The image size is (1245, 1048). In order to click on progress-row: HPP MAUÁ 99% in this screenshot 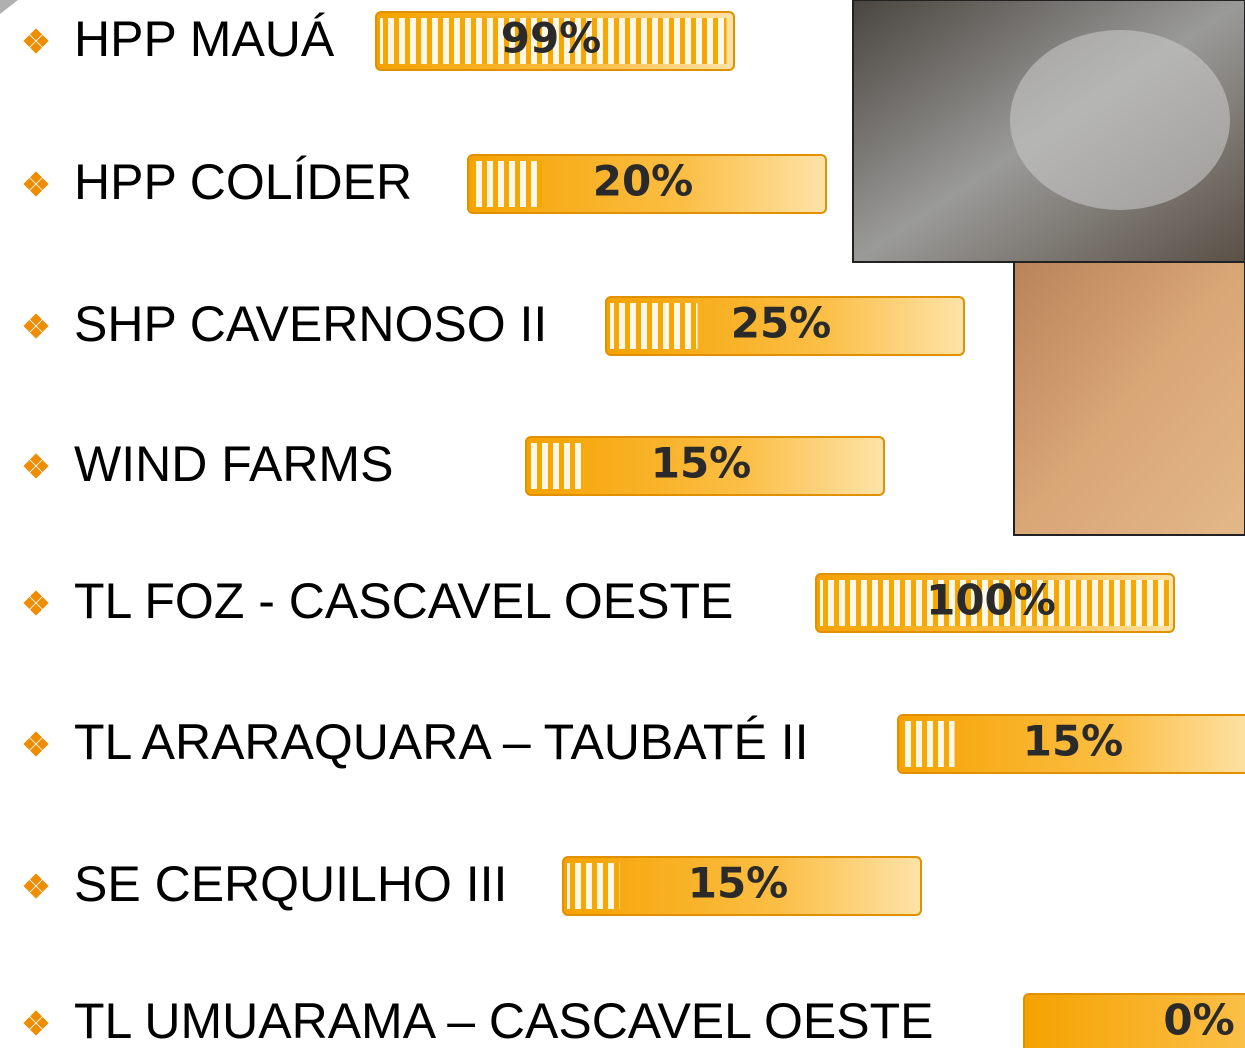, I will do `click(379, 41)`.